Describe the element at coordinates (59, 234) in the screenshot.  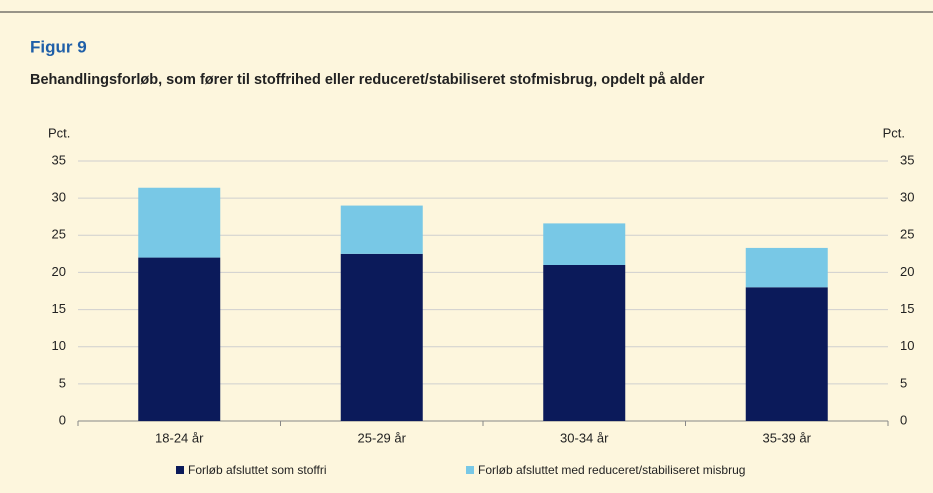
I see `y-tick-label: 25` at that location.